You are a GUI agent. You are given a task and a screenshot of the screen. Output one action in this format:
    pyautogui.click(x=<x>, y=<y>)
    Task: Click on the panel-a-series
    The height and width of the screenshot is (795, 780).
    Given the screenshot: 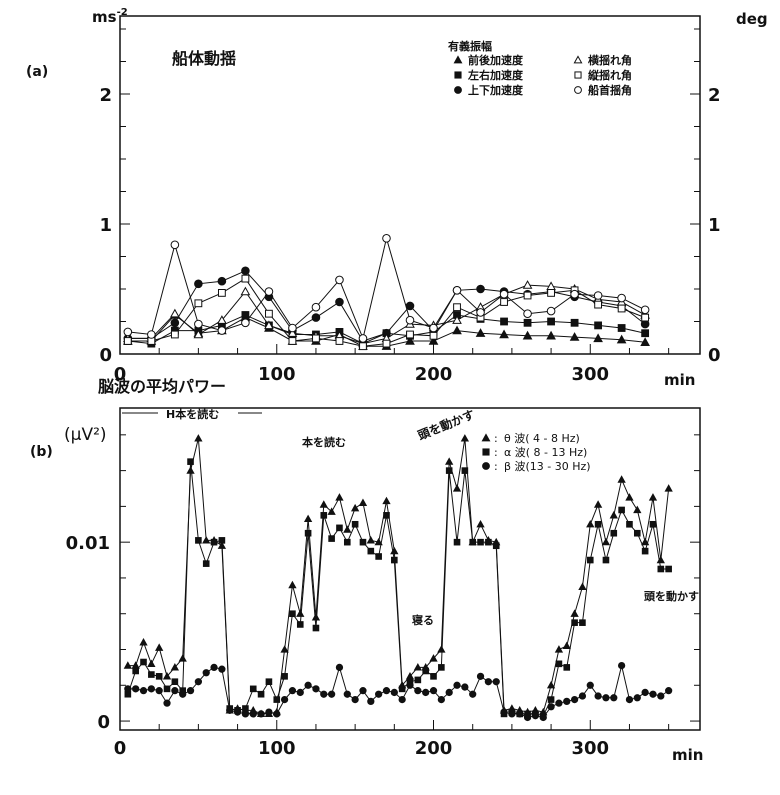 What is the action you would take?
    pyautogui.click(x=386, y=292)
    